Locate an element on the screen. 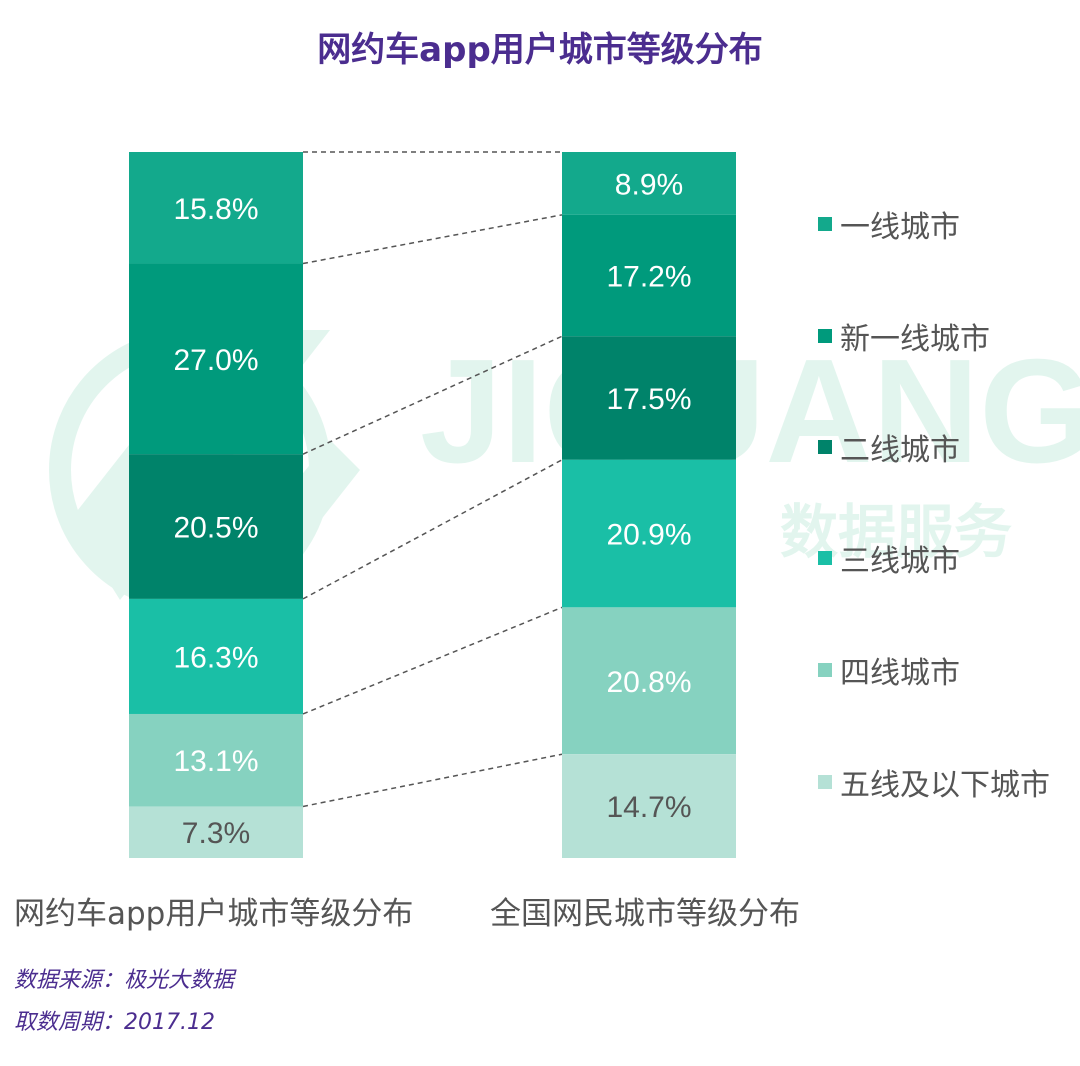 The image size is (1080, 1066). legend-item-tier1: 一线城市 is located at coordinates (889, 224).